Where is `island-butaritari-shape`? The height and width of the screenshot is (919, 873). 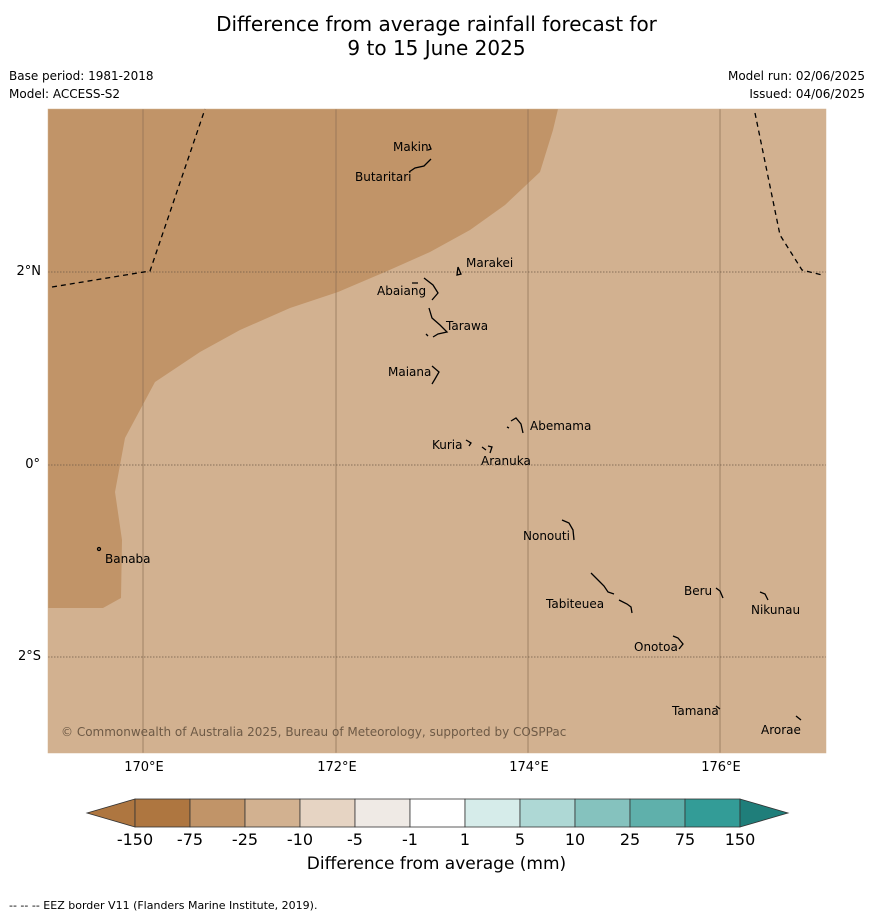 island-butaritari-shape is located at coordinates (420, 165).